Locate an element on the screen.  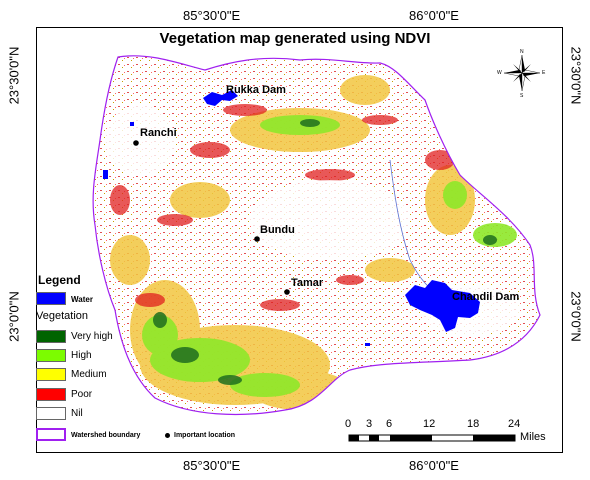
coord-top-left: 85°30'0"E is located at coordinates (212, 15).